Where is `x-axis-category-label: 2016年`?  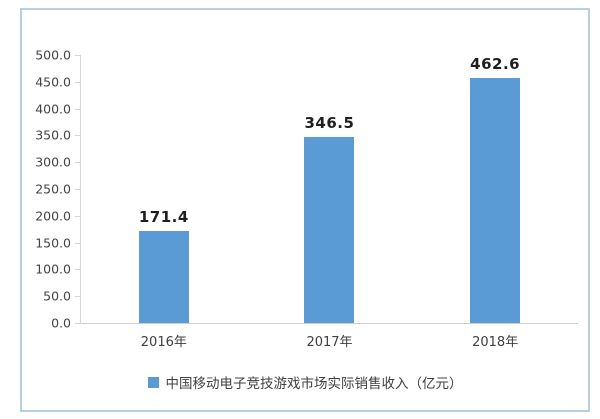 x-axis-category-label: 2016年 is located at coordinates (163, 342).